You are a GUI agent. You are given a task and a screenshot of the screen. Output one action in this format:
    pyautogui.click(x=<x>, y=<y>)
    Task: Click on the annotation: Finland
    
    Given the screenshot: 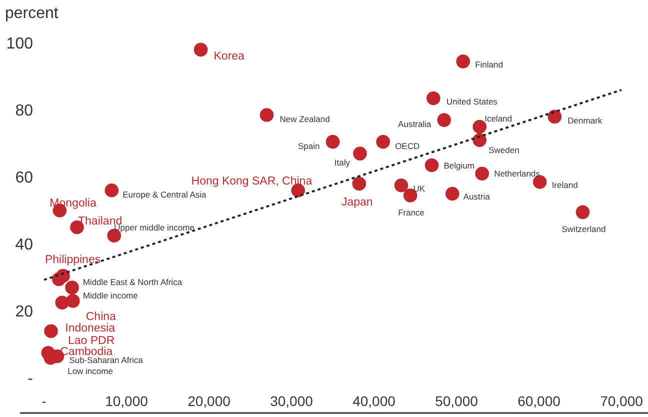 What is the action you would take?
    pyautogui.click(x=489, y=64)
    